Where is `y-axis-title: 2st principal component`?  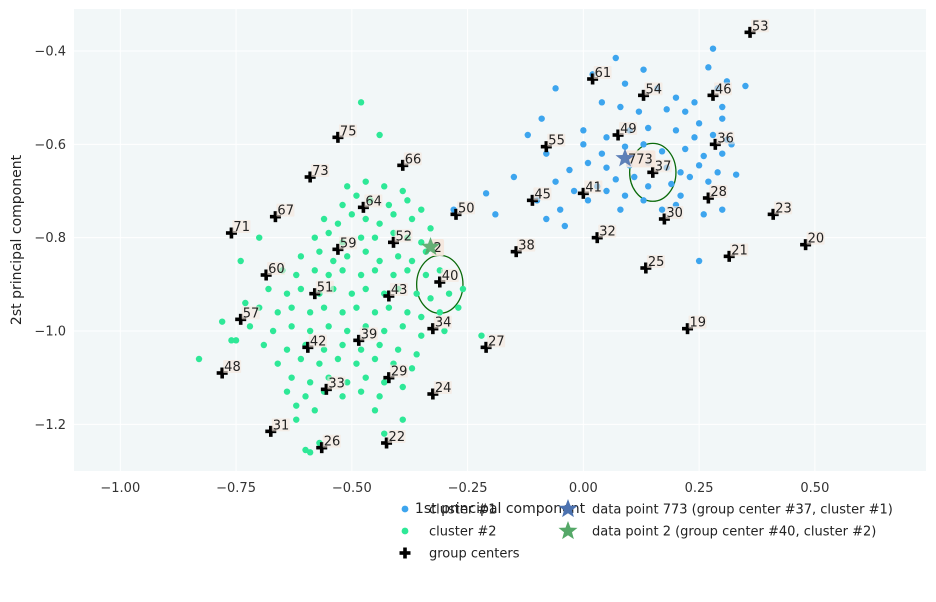
y-axis-title: 2st principal component is located at coordinates (17, 239).